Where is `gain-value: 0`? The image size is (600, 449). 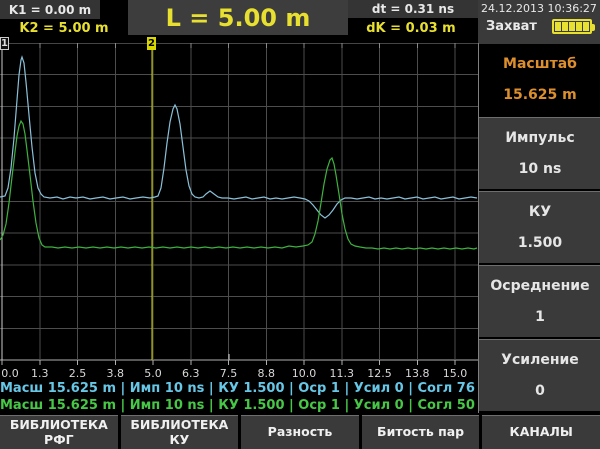
gain-value: 0 is located at coordinates (540, 391).